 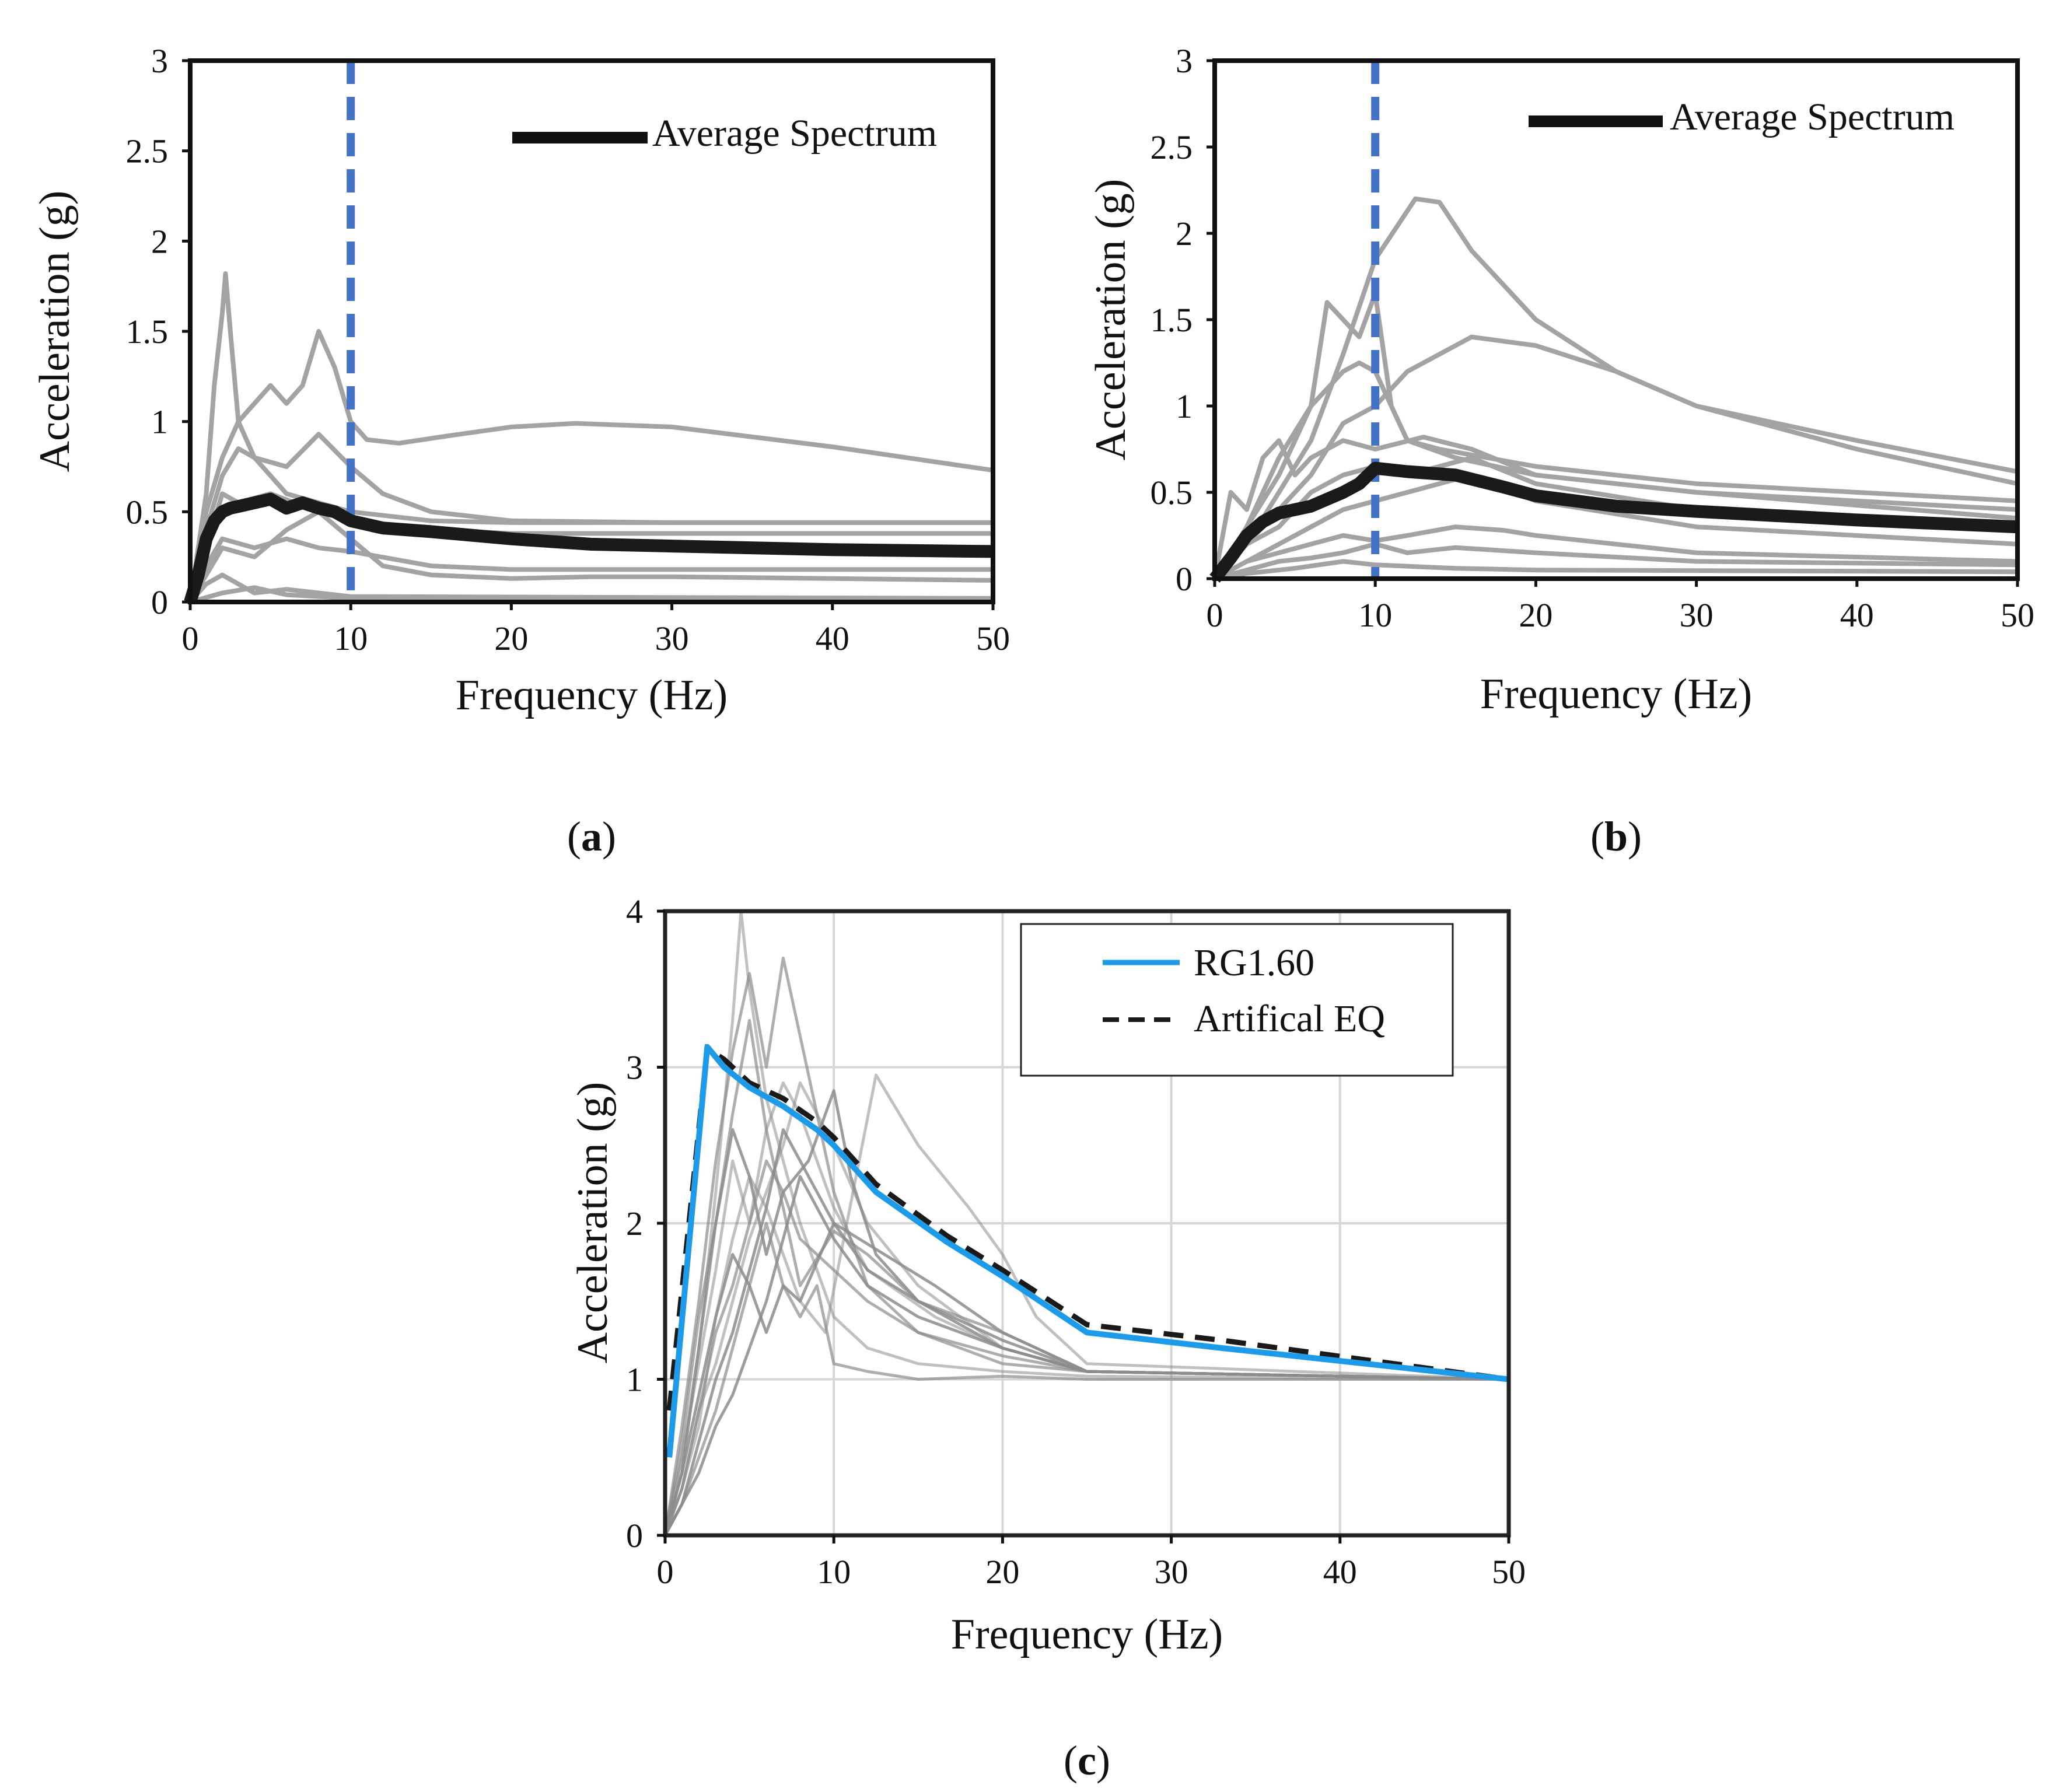 What do you see at coordinates (672, 638) in the screenshot?
I see `panel-a-x-tick-label: 30` at bounding box center [672, 638].